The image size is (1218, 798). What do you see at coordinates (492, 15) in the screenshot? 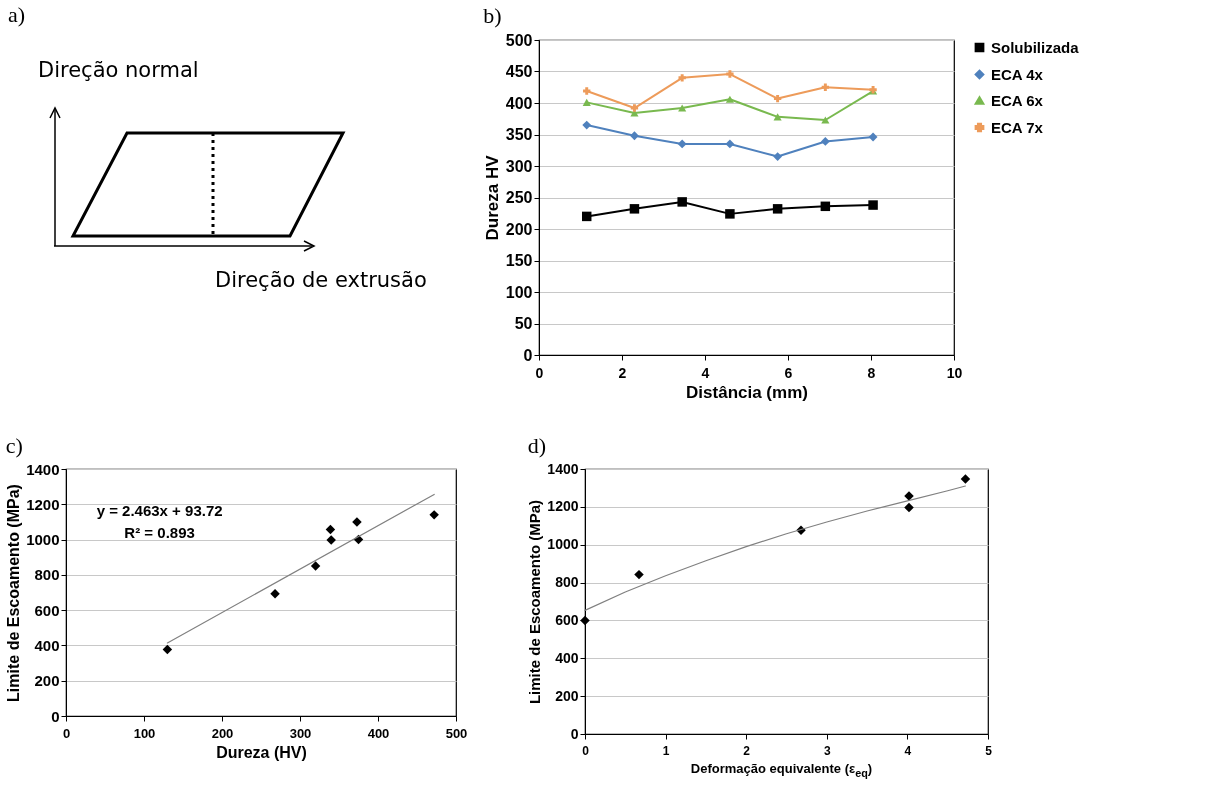
I see `chart-title: b)` at bounding box center [492, 15].